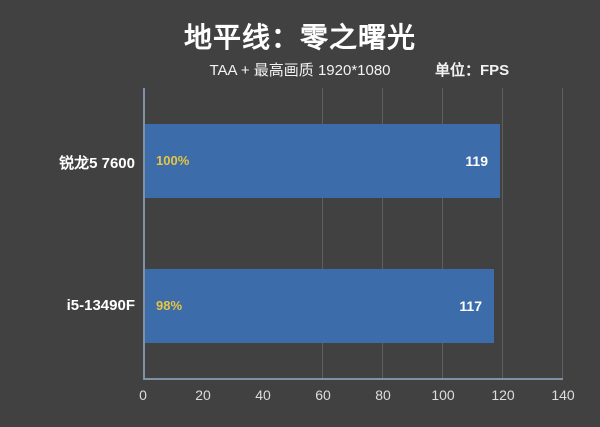  Describe the element at coordinates (383, 395) in the screenshot. I see `x-tick-label: 80` at that location.